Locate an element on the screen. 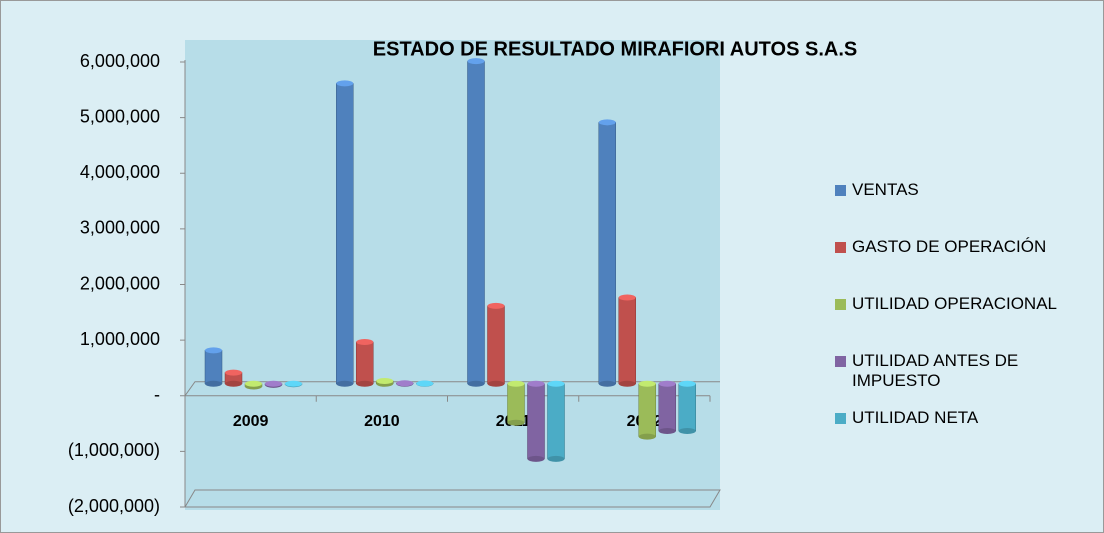 The height and width of the screenshot is (533, 1104). legend-item: UTILIDAD OPERACIONAL is located at coordinates (967, 322).